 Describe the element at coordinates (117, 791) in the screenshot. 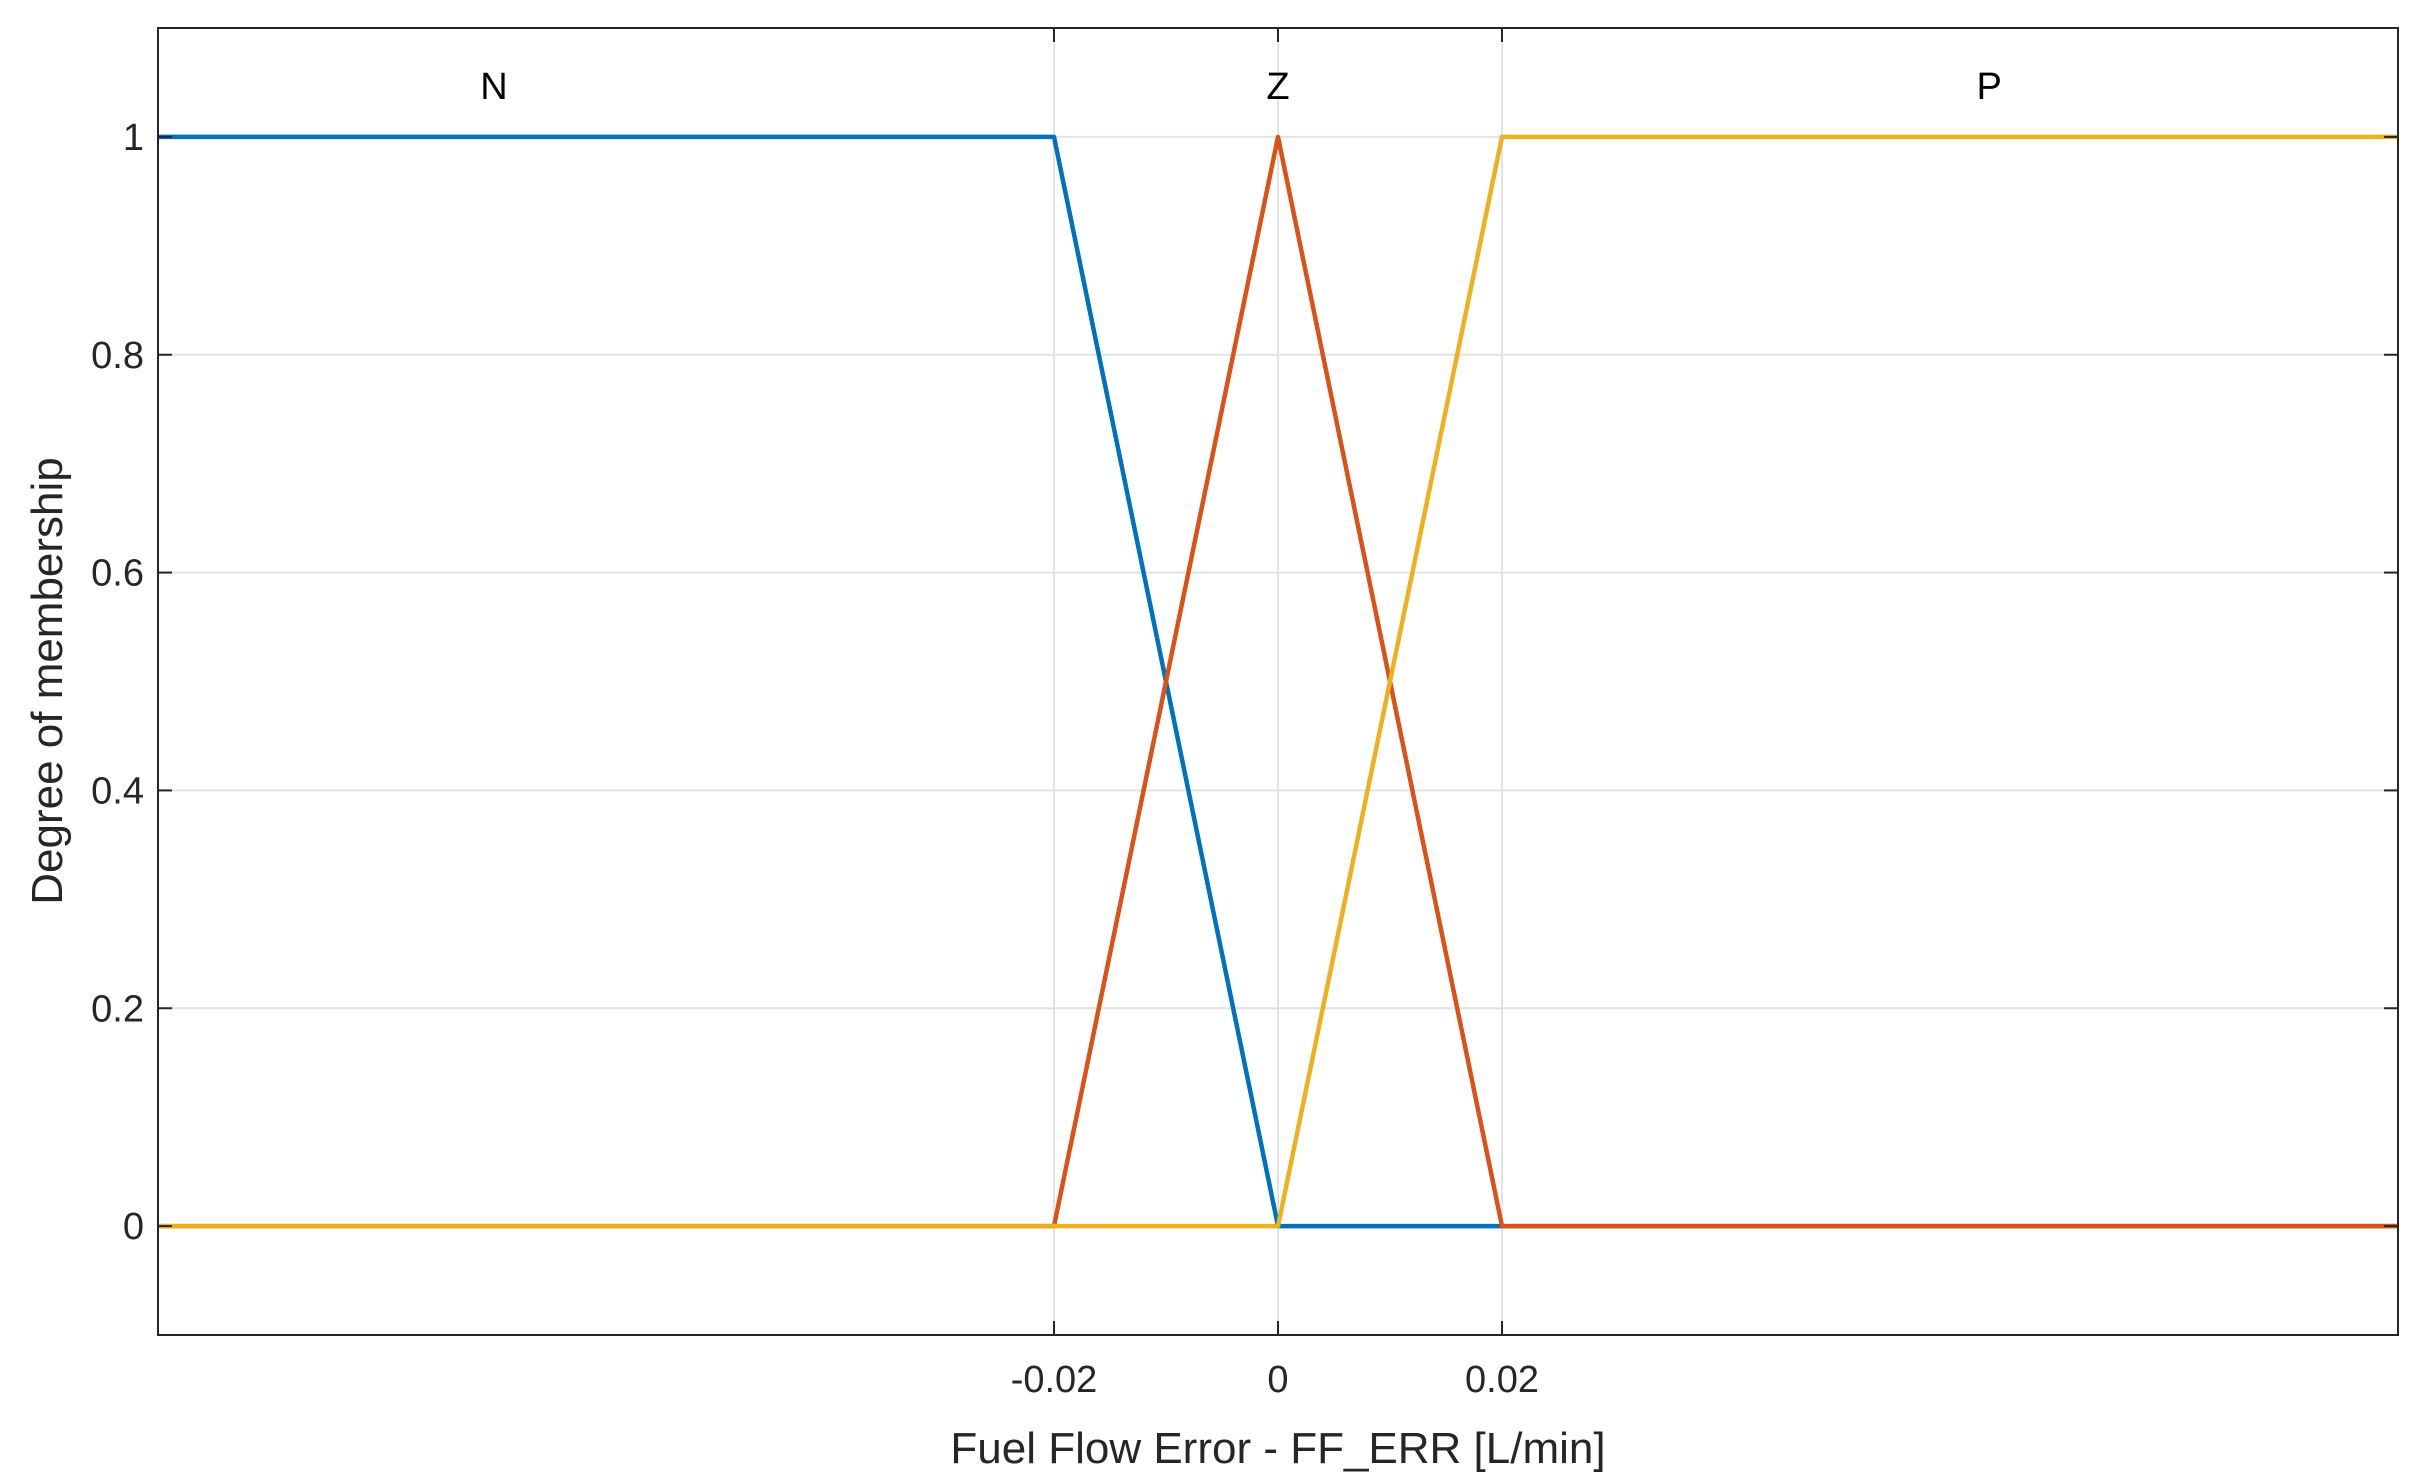

I see `y-tick-label: 0.4` at that location.